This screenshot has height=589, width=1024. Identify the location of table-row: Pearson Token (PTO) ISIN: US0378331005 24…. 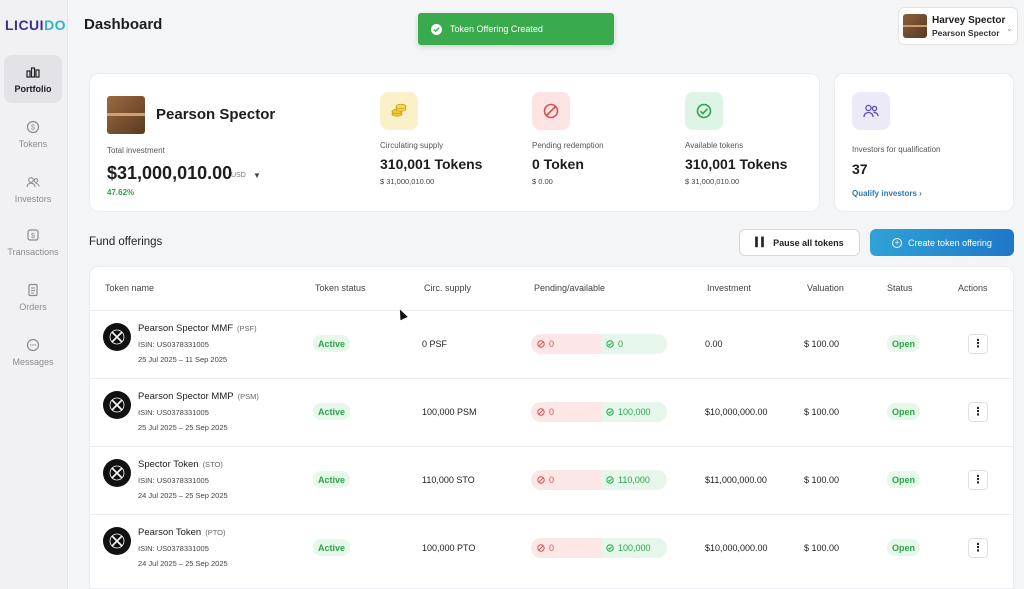
(551, 548).